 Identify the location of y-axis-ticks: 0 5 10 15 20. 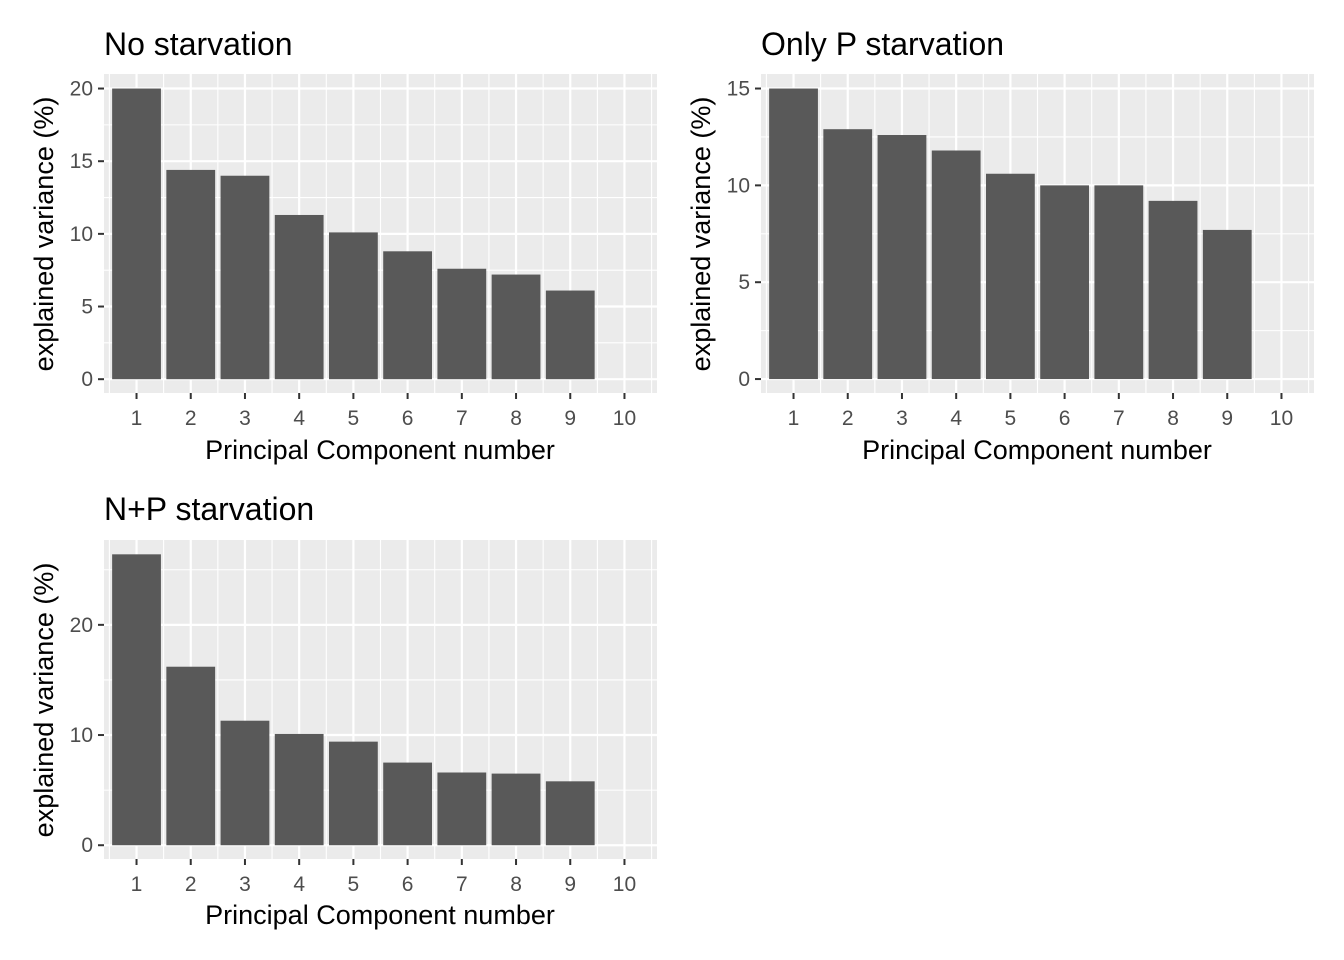
(87, 234).